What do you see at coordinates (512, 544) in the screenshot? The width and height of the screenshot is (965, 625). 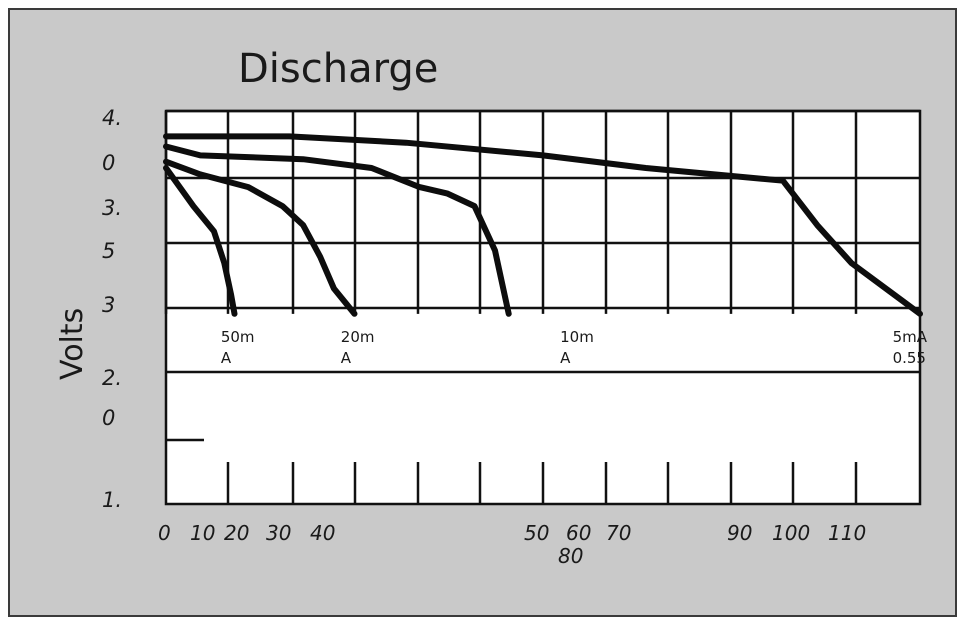 I see `x-tick-labels: 0 10 20 30 40 50 60 70 80 90 100 110` at bounding box center [512, 544].